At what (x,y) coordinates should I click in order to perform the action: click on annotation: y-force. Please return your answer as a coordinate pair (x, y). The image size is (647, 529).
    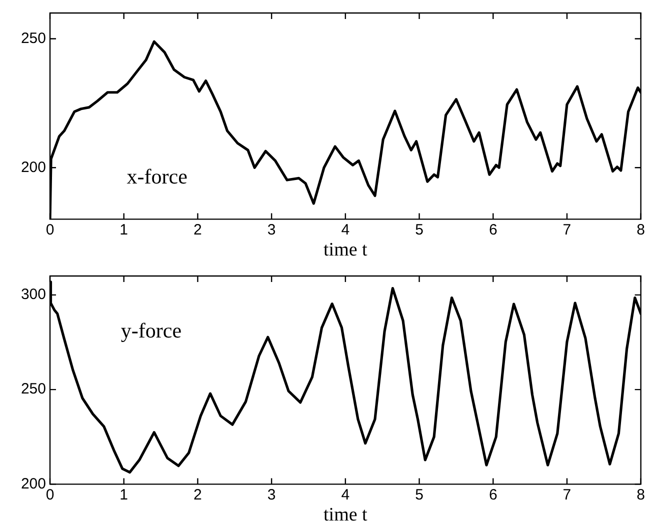
    Looking at the image, I should click on (151, 330).